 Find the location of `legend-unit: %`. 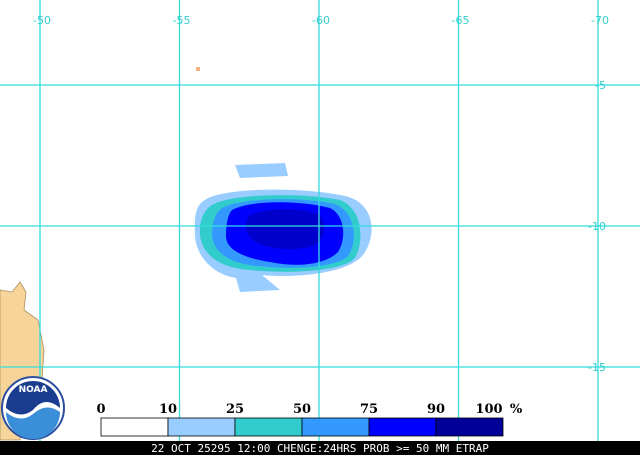

legend-unit: % is located at coordinates (516, 409).